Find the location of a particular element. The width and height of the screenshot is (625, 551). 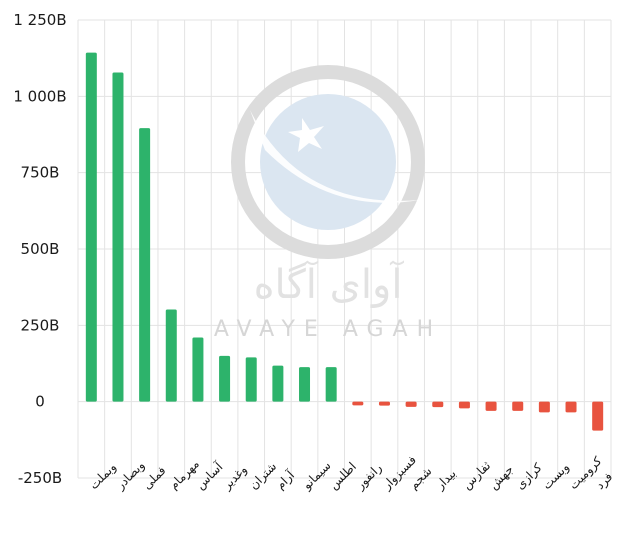

y-tick-label: 500B is located at coordinates (40, 249).